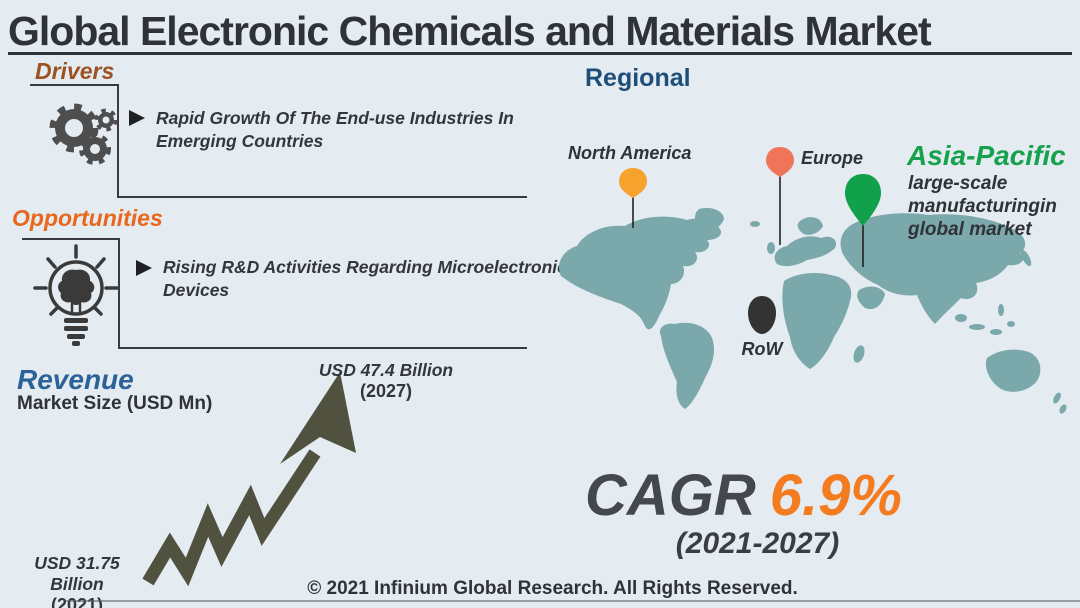 The width and height of the screenshot is (1080, 608). What do you see at coordinates (249, 479) in the screenshot?
I see `zigzag-growth-arrow` at bounding box center [249, 479].